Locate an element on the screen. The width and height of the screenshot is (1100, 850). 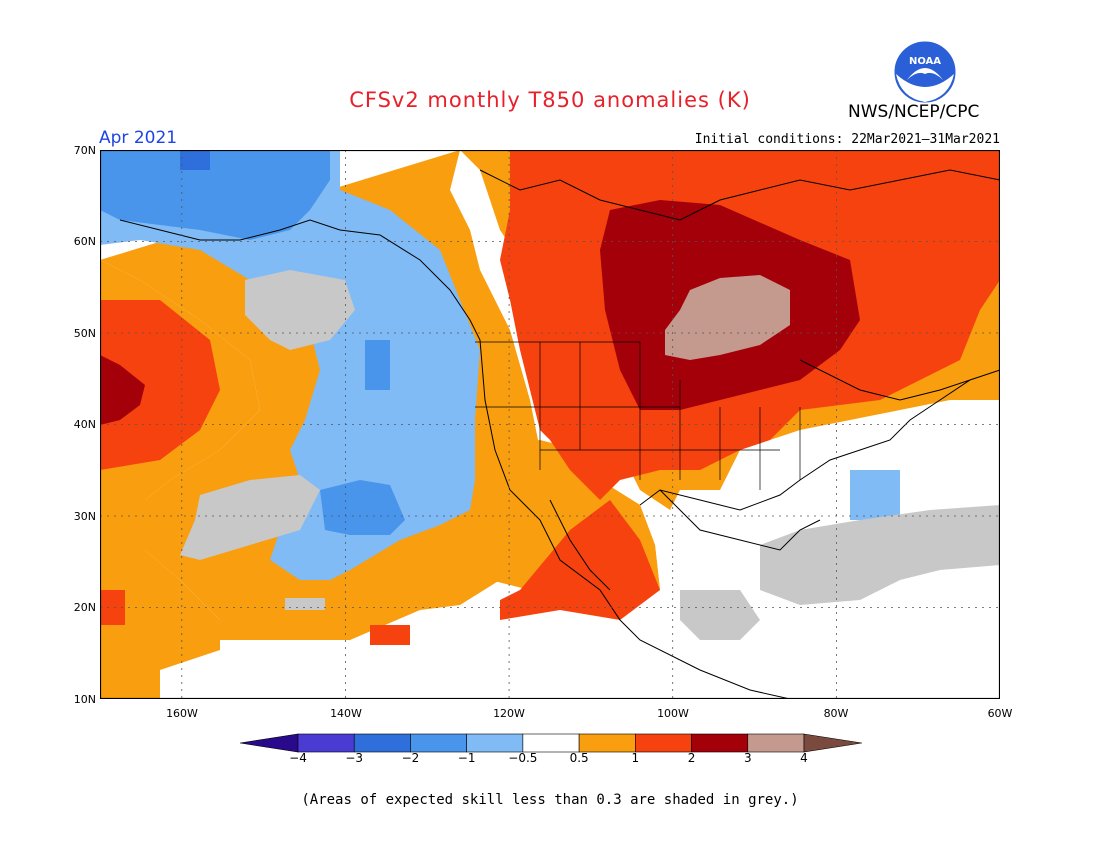
agency-label: NWS/NCEP/CPC is located at coordinates (914, 112).